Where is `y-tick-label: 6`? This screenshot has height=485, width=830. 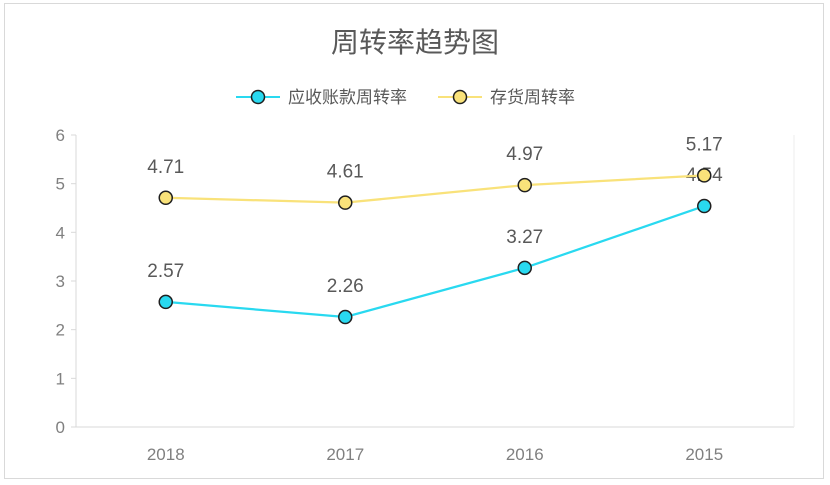 y-tick-label: 6 is located at coordinates (60, 135).